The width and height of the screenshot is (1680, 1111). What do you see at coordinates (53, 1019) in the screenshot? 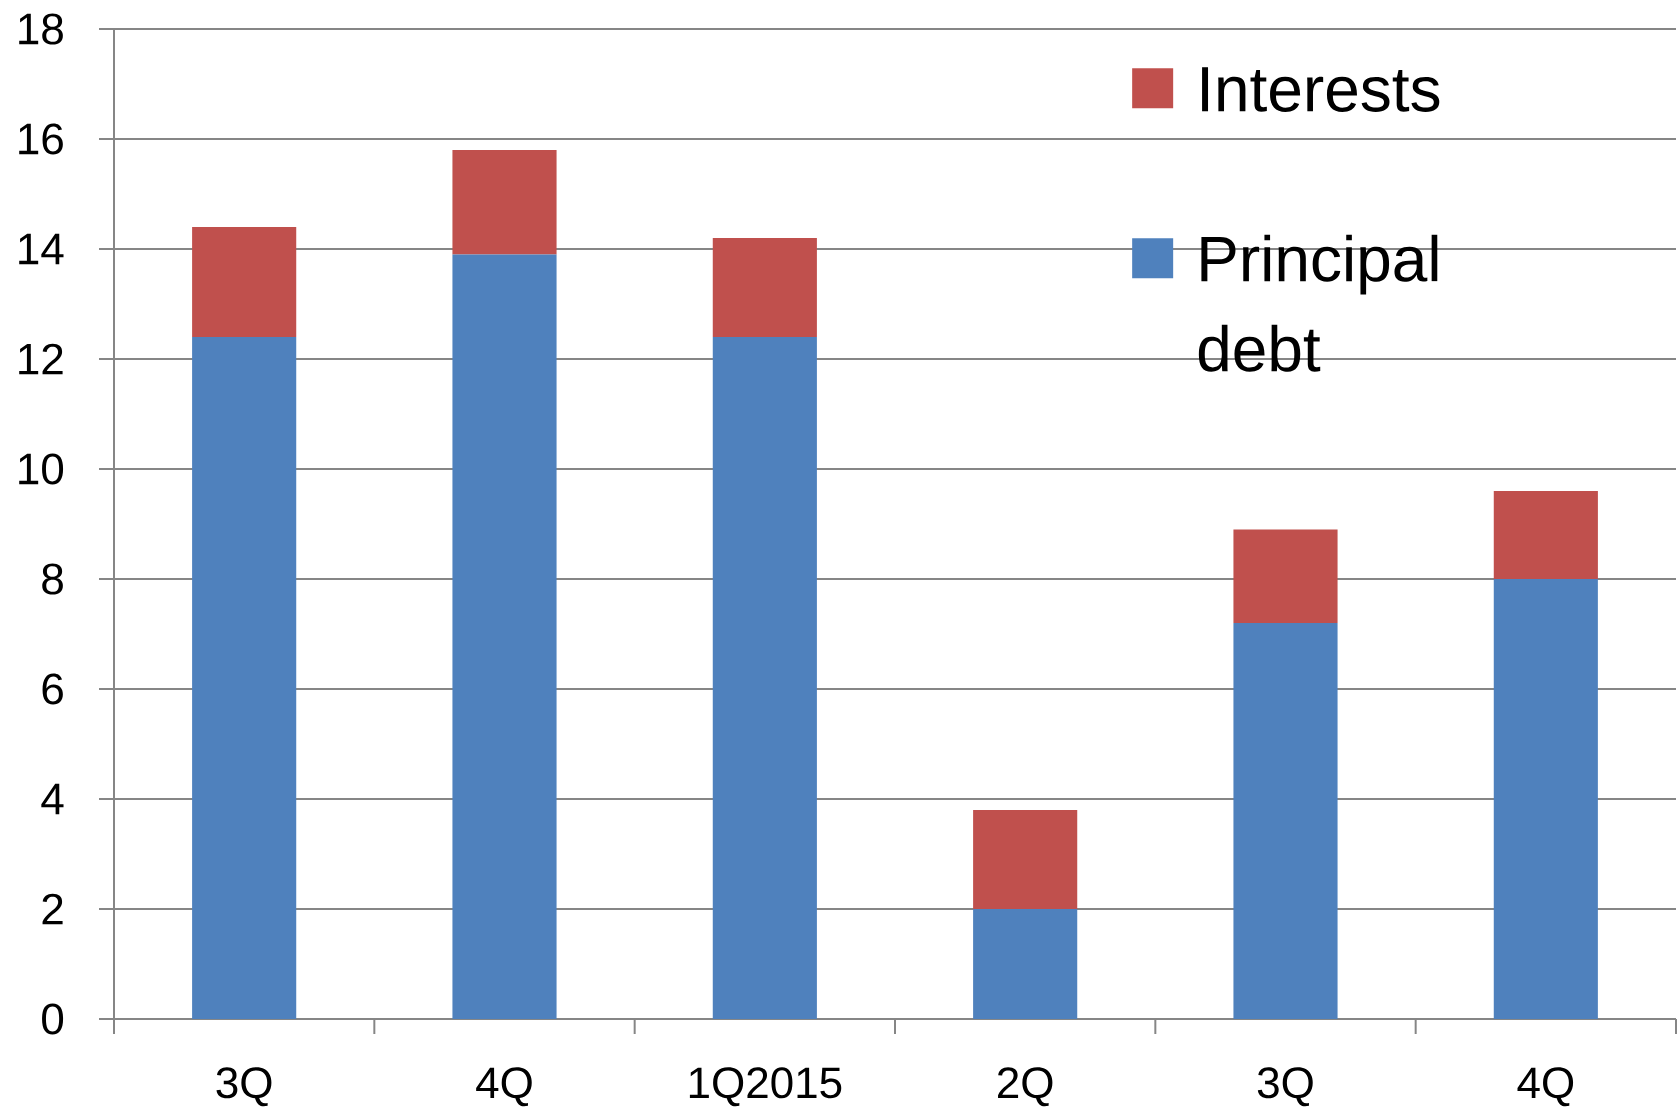
I see `y-tick-label: 0` at bounding box center [53, 1019].